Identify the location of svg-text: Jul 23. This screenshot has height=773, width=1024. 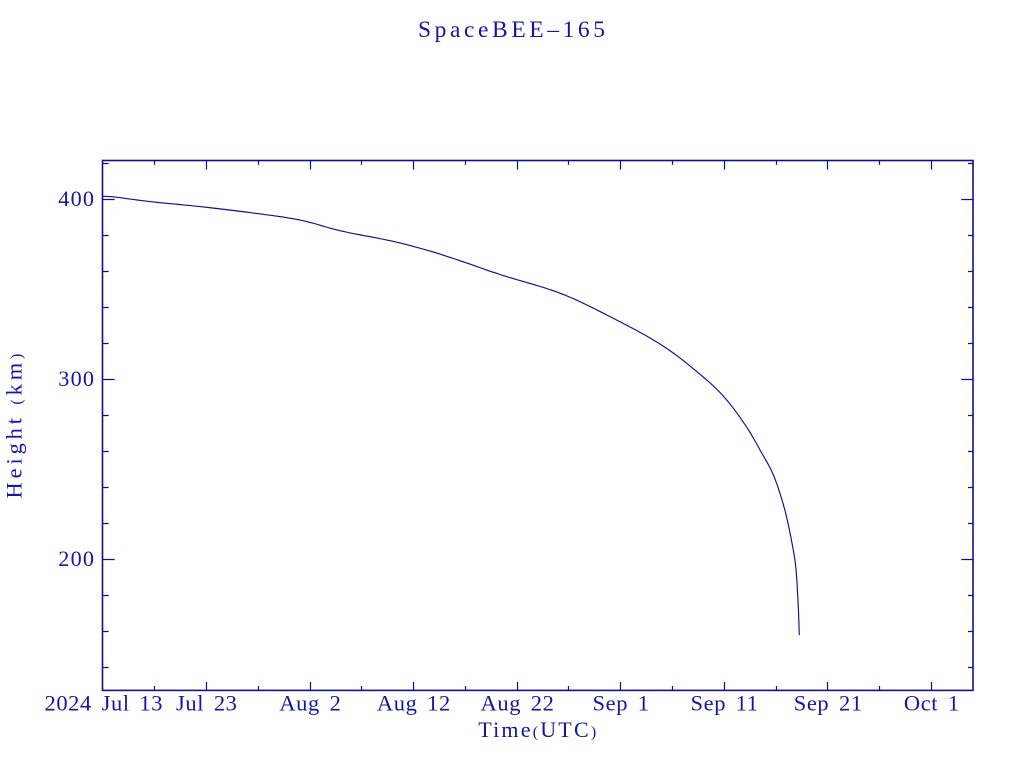
(206, 703).